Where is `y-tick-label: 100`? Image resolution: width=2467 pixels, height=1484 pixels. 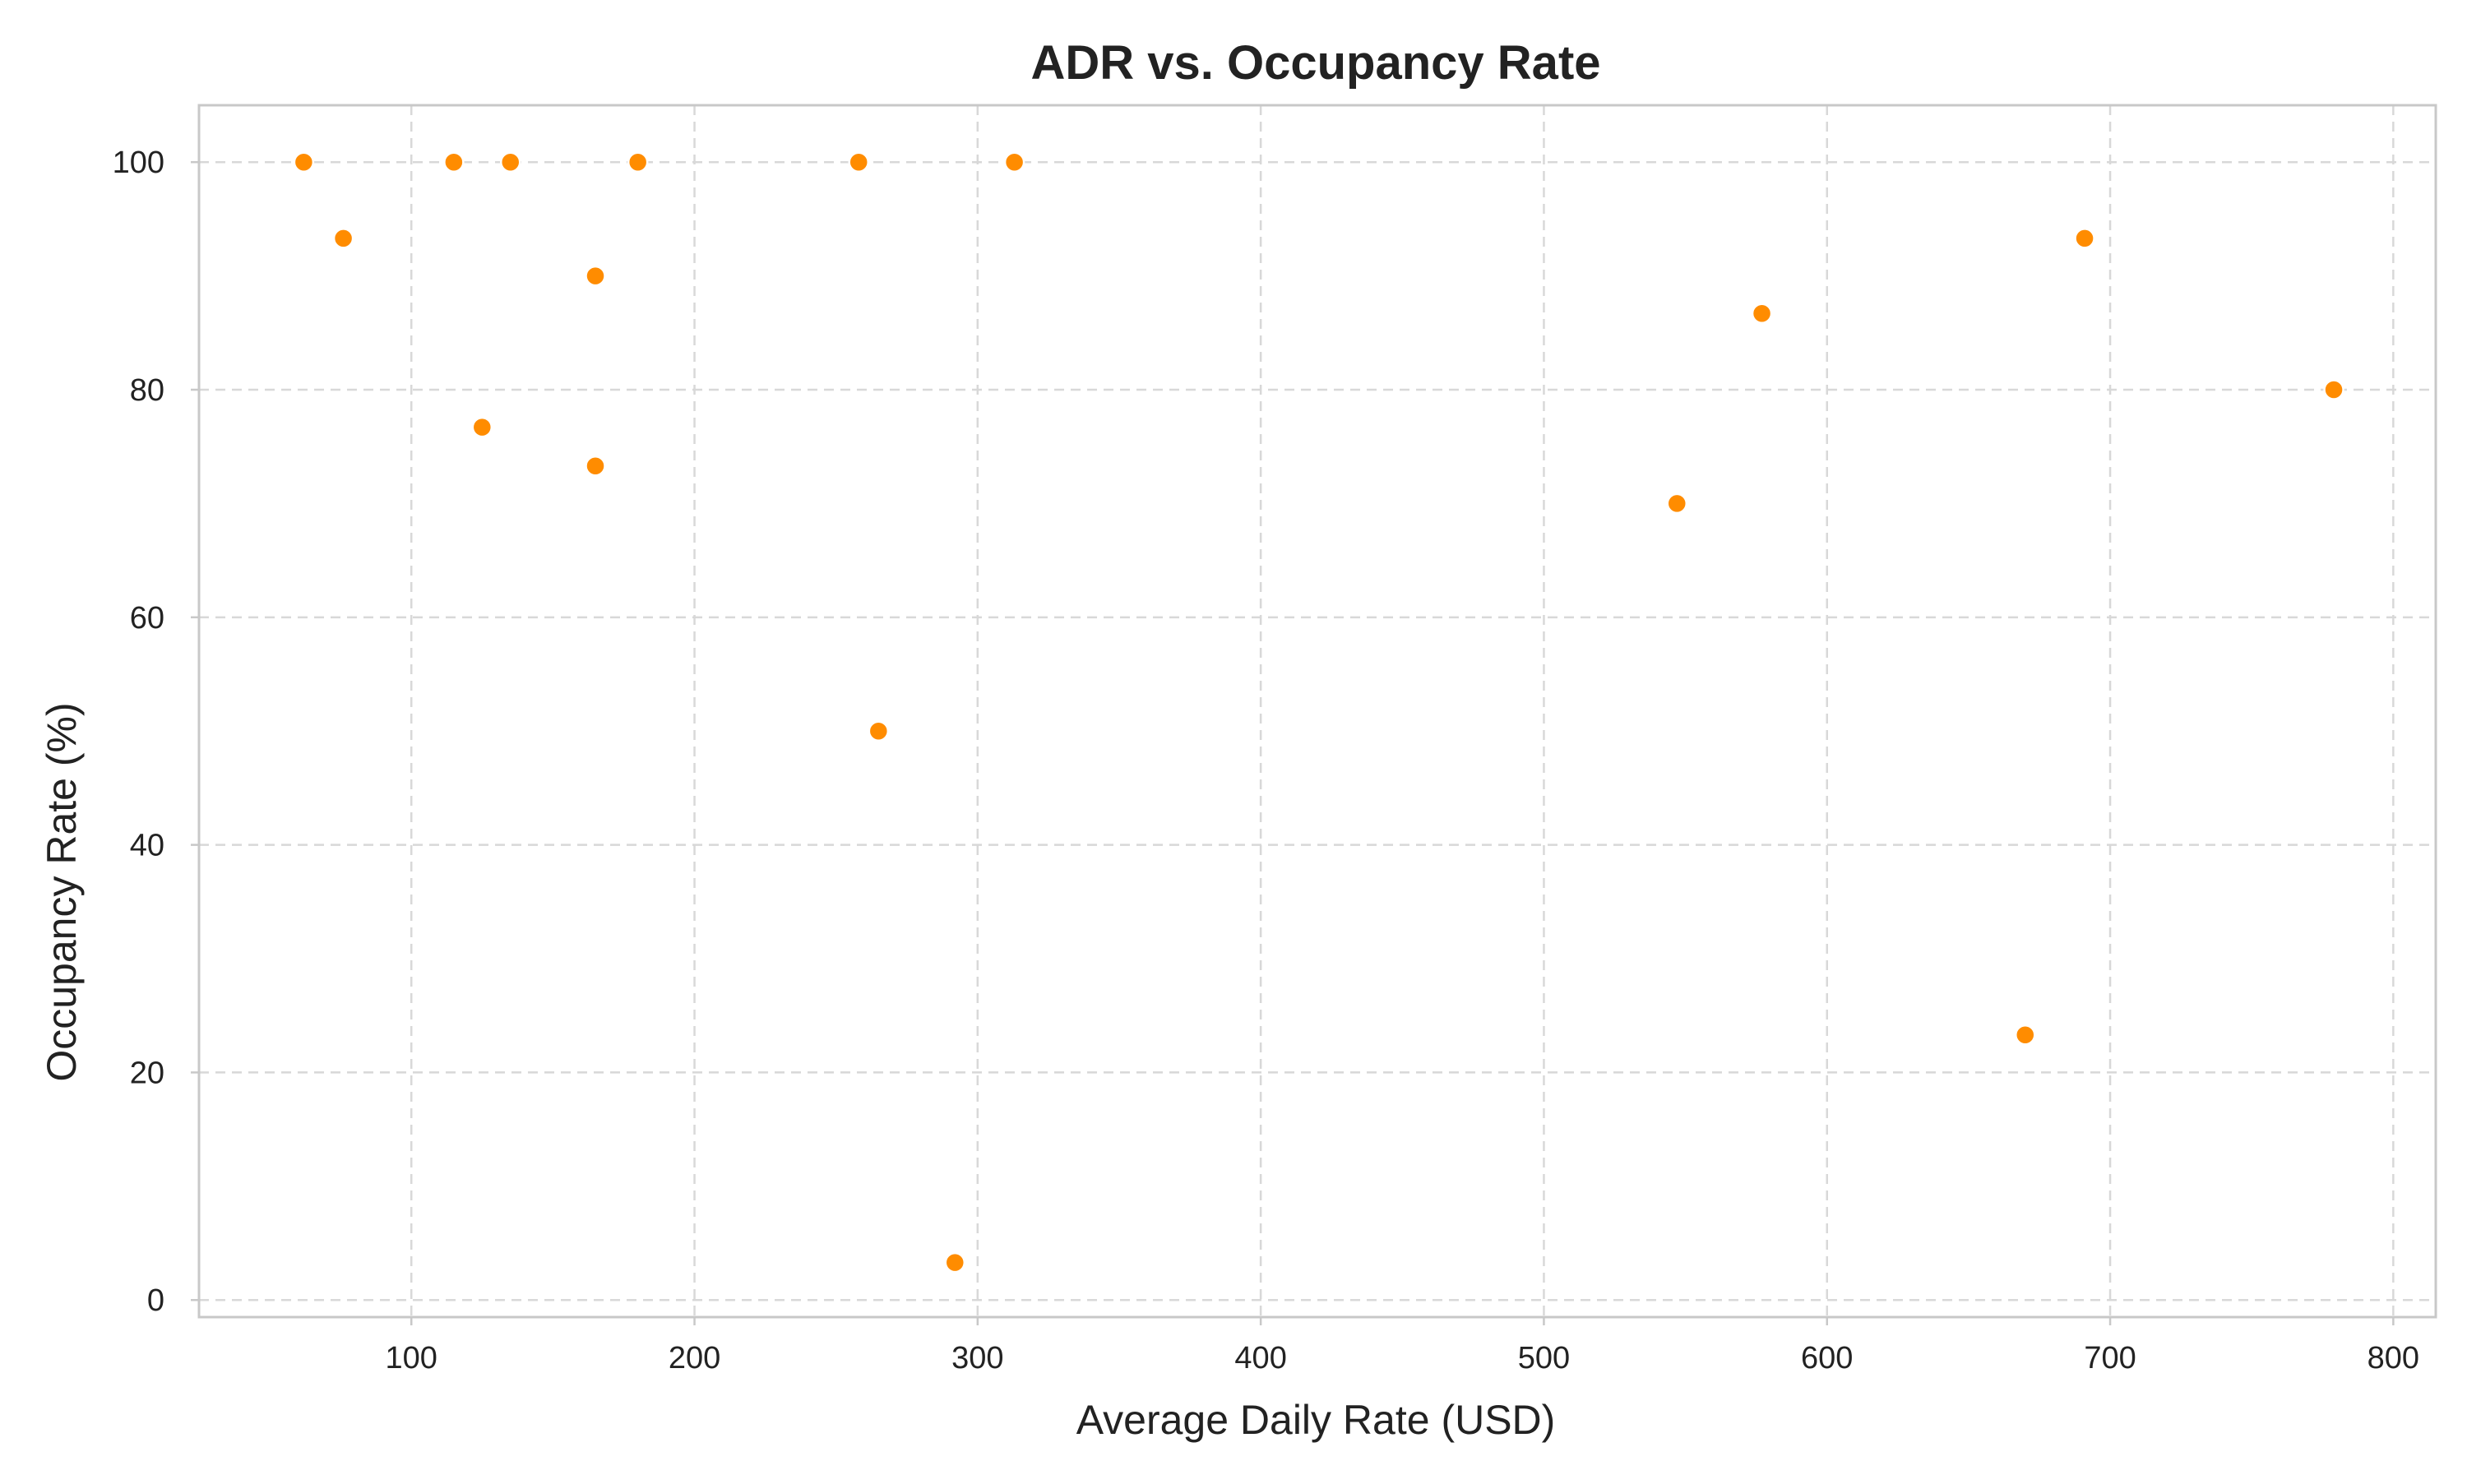 y-tick-label: 100 is located at coordinates (139, 163).